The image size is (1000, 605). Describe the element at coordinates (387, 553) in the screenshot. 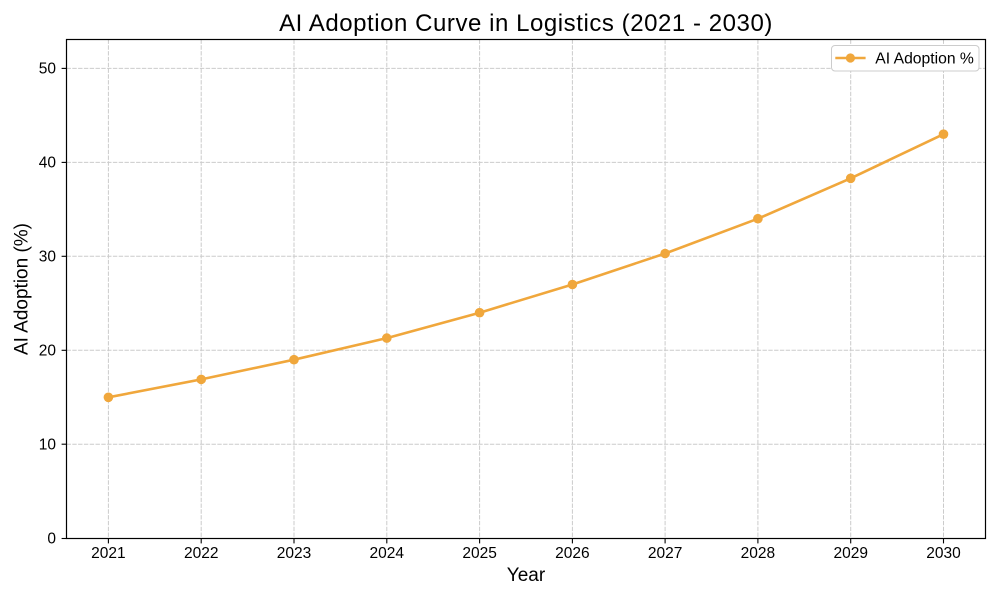

I see `svg-text: 2024` at that location.